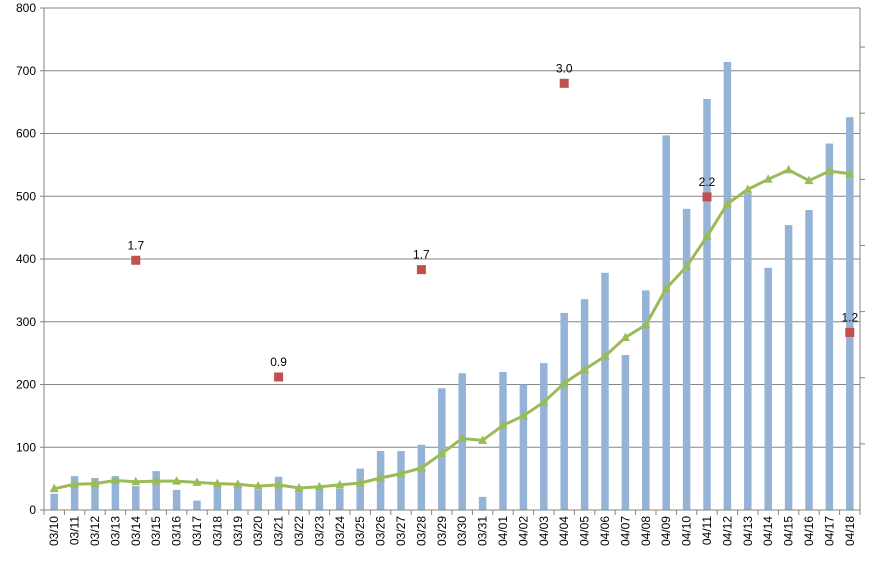 Image resolution: width=892 pixels, height=570 pixels. I want to click on x-tick-label: 03/11, so click(75, 530).